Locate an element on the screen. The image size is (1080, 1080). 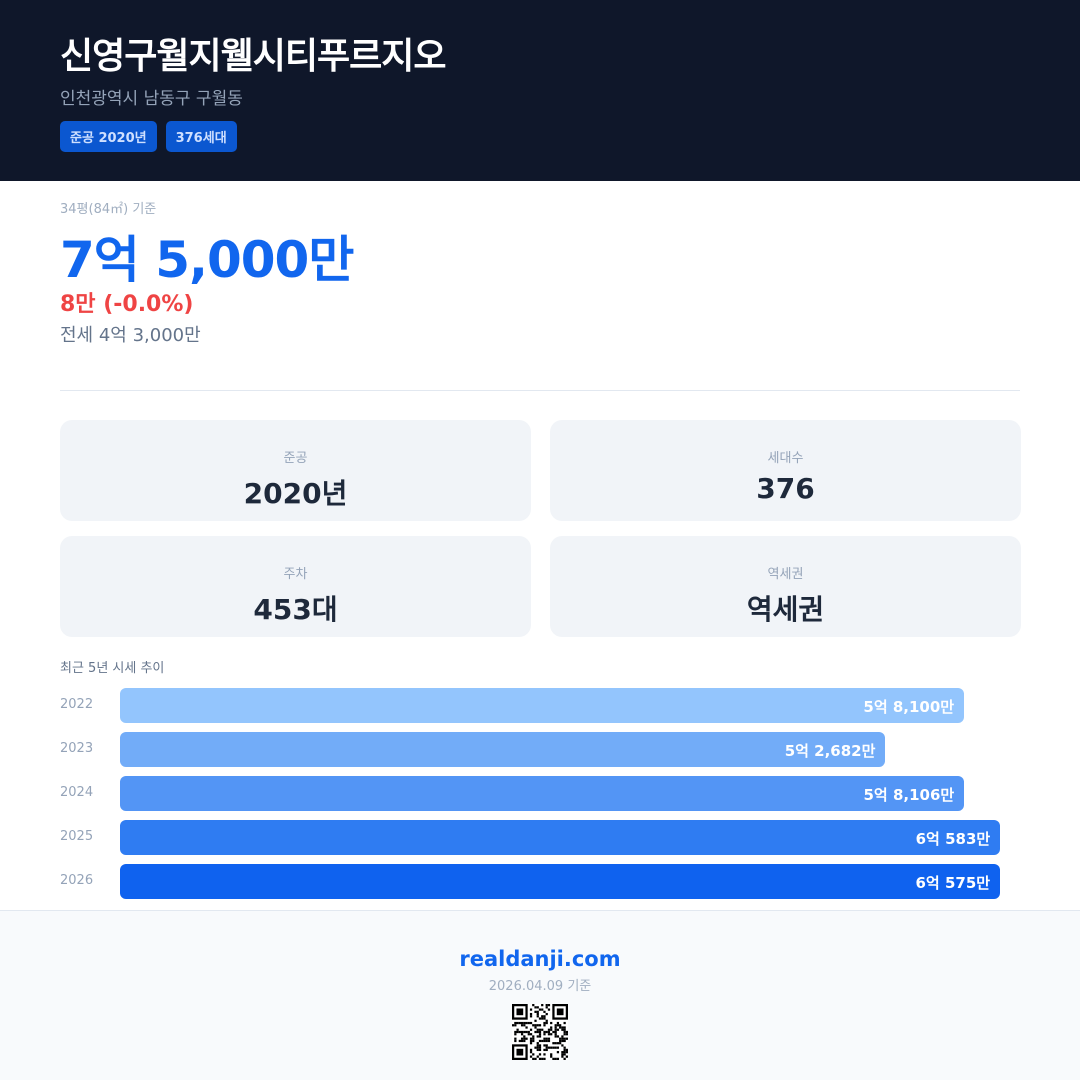
badge-built-year: 준공 2020년 is located at coordinates (108, 136).